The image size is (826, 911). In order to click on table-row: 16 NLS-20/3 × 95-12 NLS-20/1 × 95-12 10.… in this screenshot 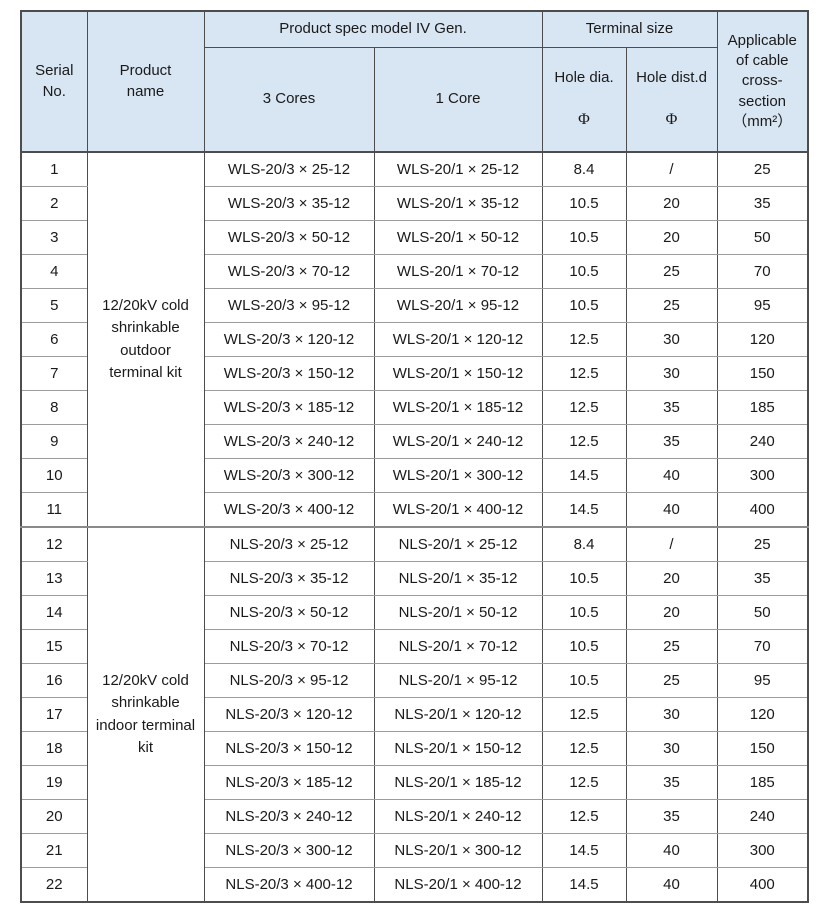, I will do `click(414, 681)`.